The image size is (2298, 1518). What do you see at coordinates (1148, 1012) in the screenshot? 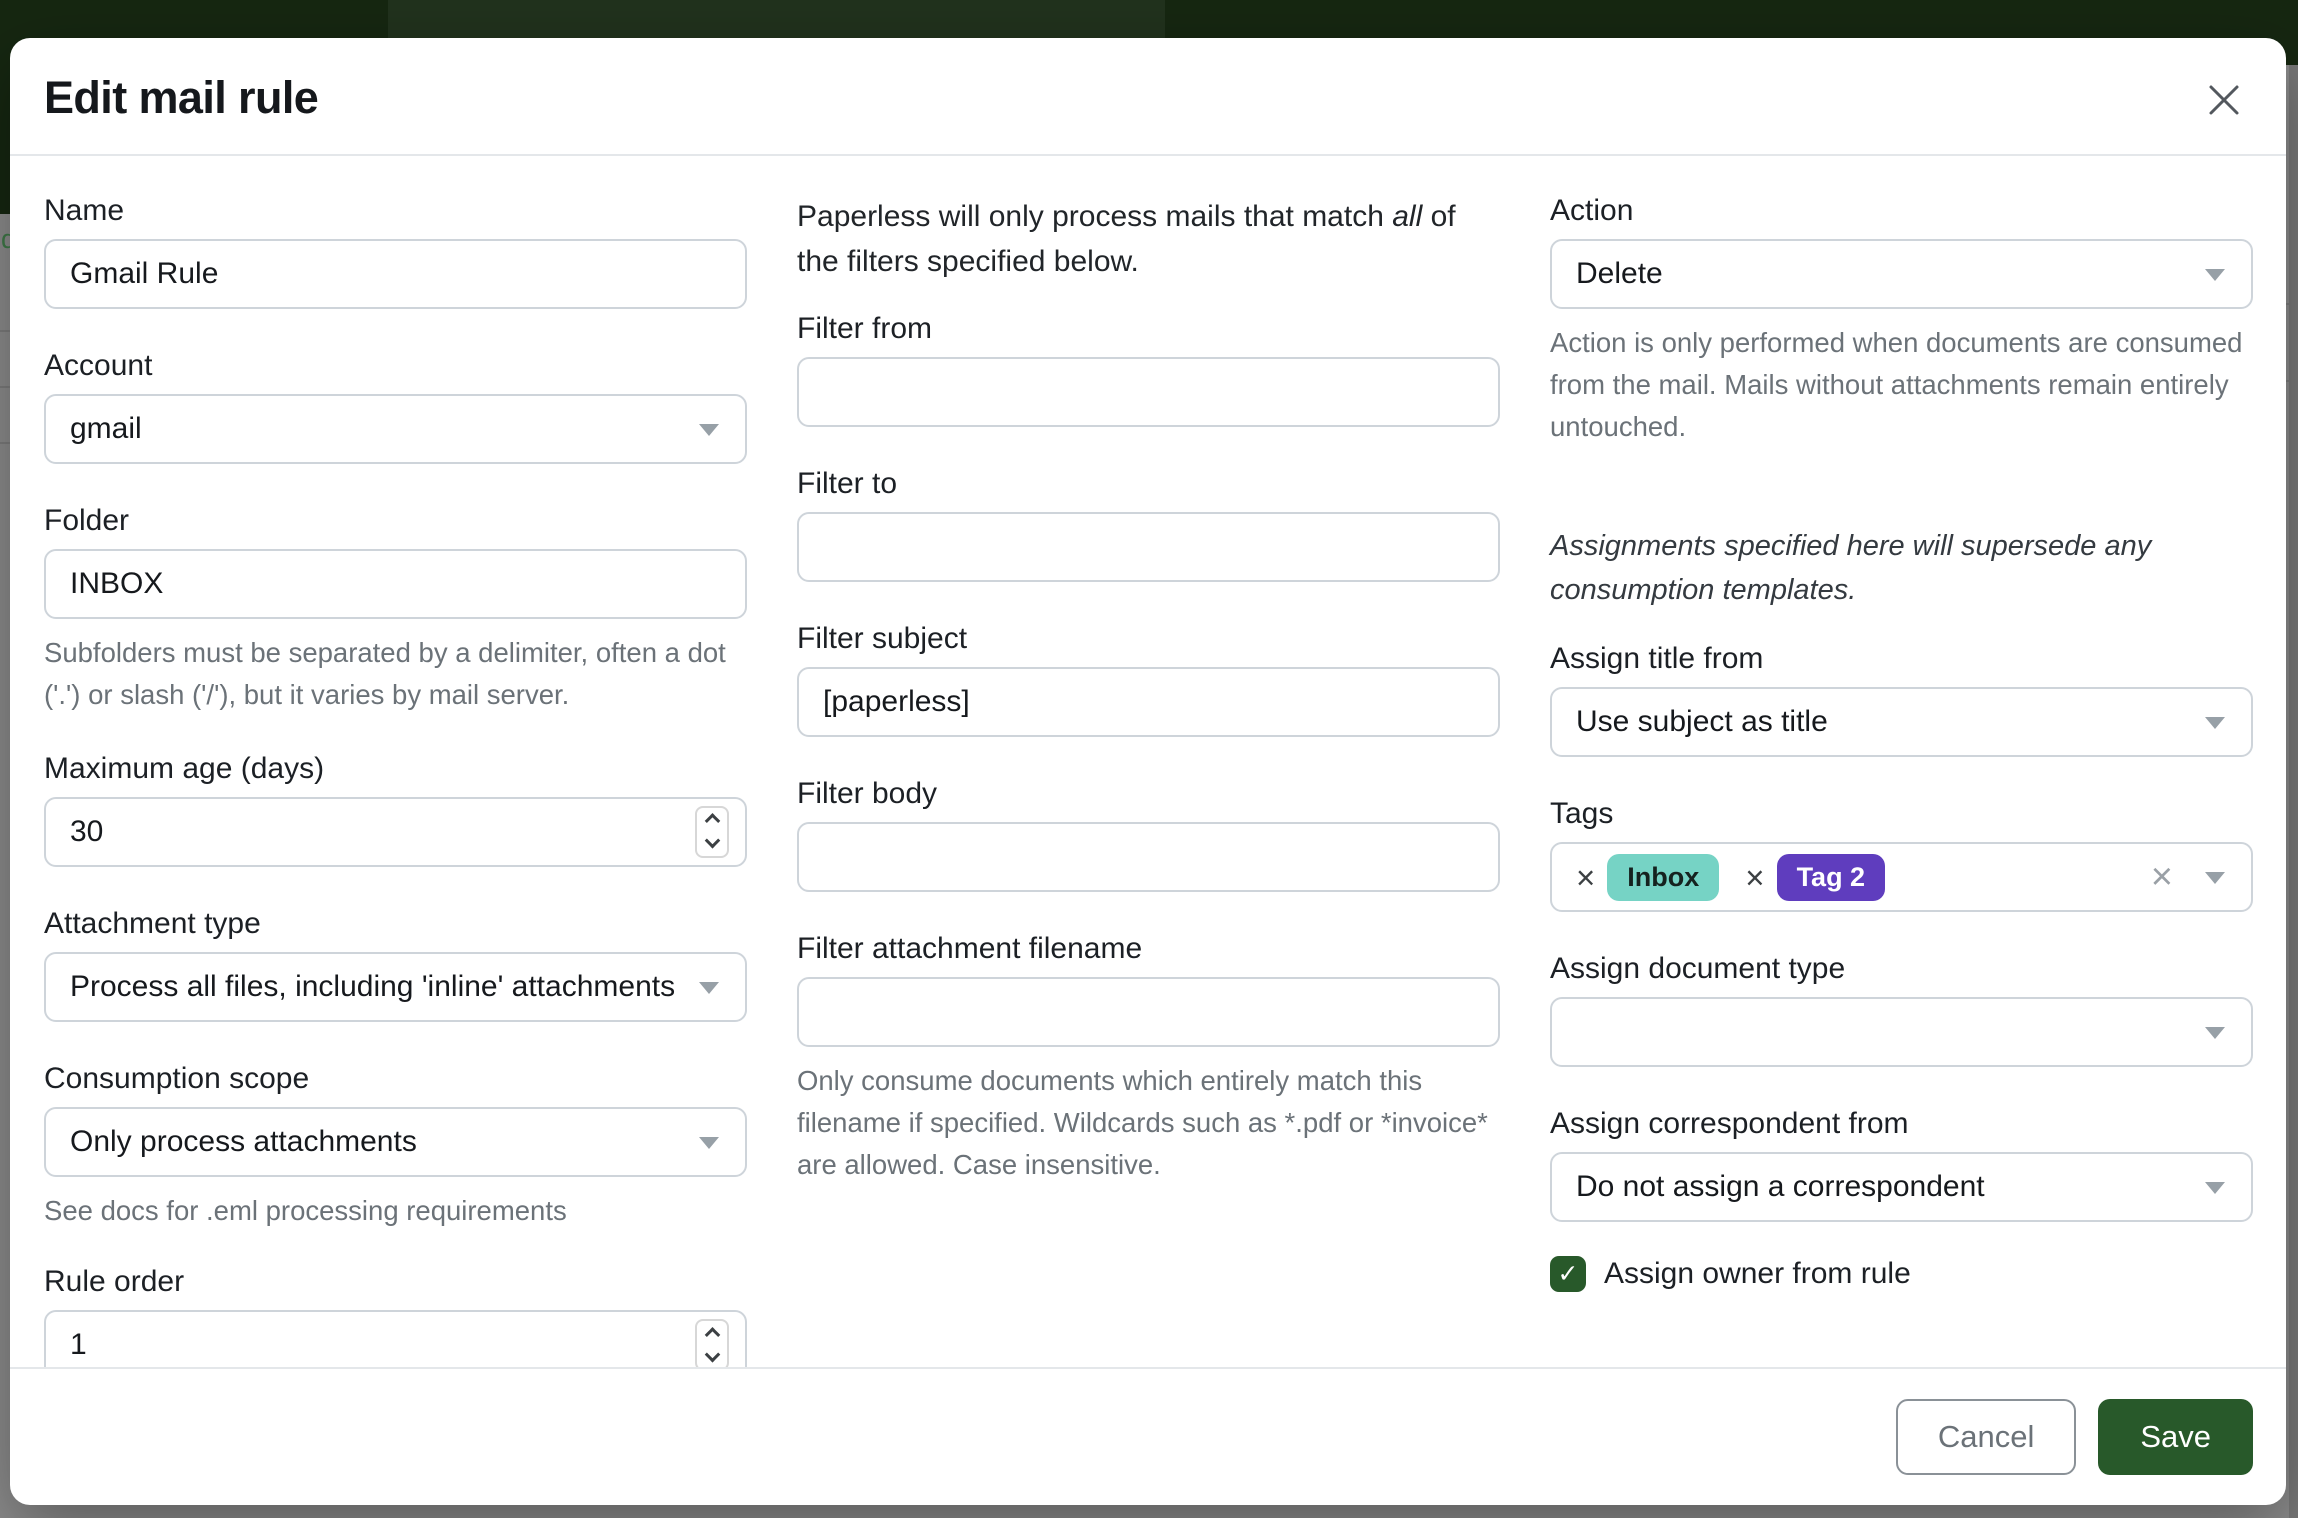
I see `filter-filename-input` at bounding box center [1148, 1012].